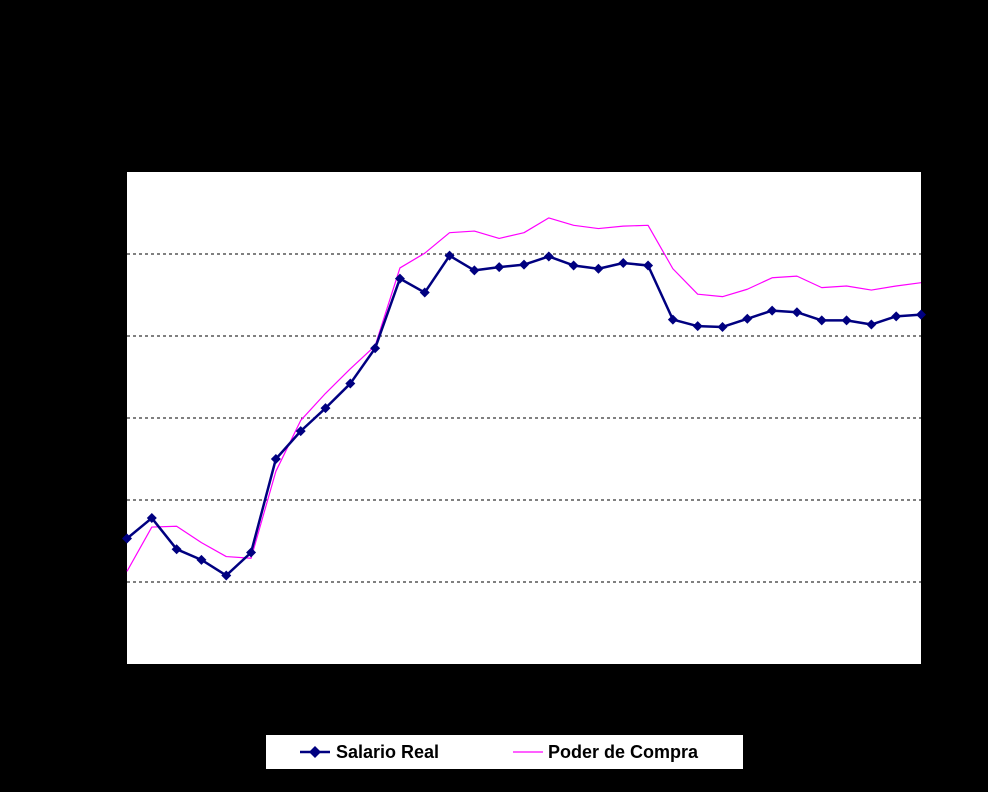 The height and width of the screenshot is (792, 988). I want to click on legend-label-poder-de-compra: Poder de Compra, so click(623, 752).